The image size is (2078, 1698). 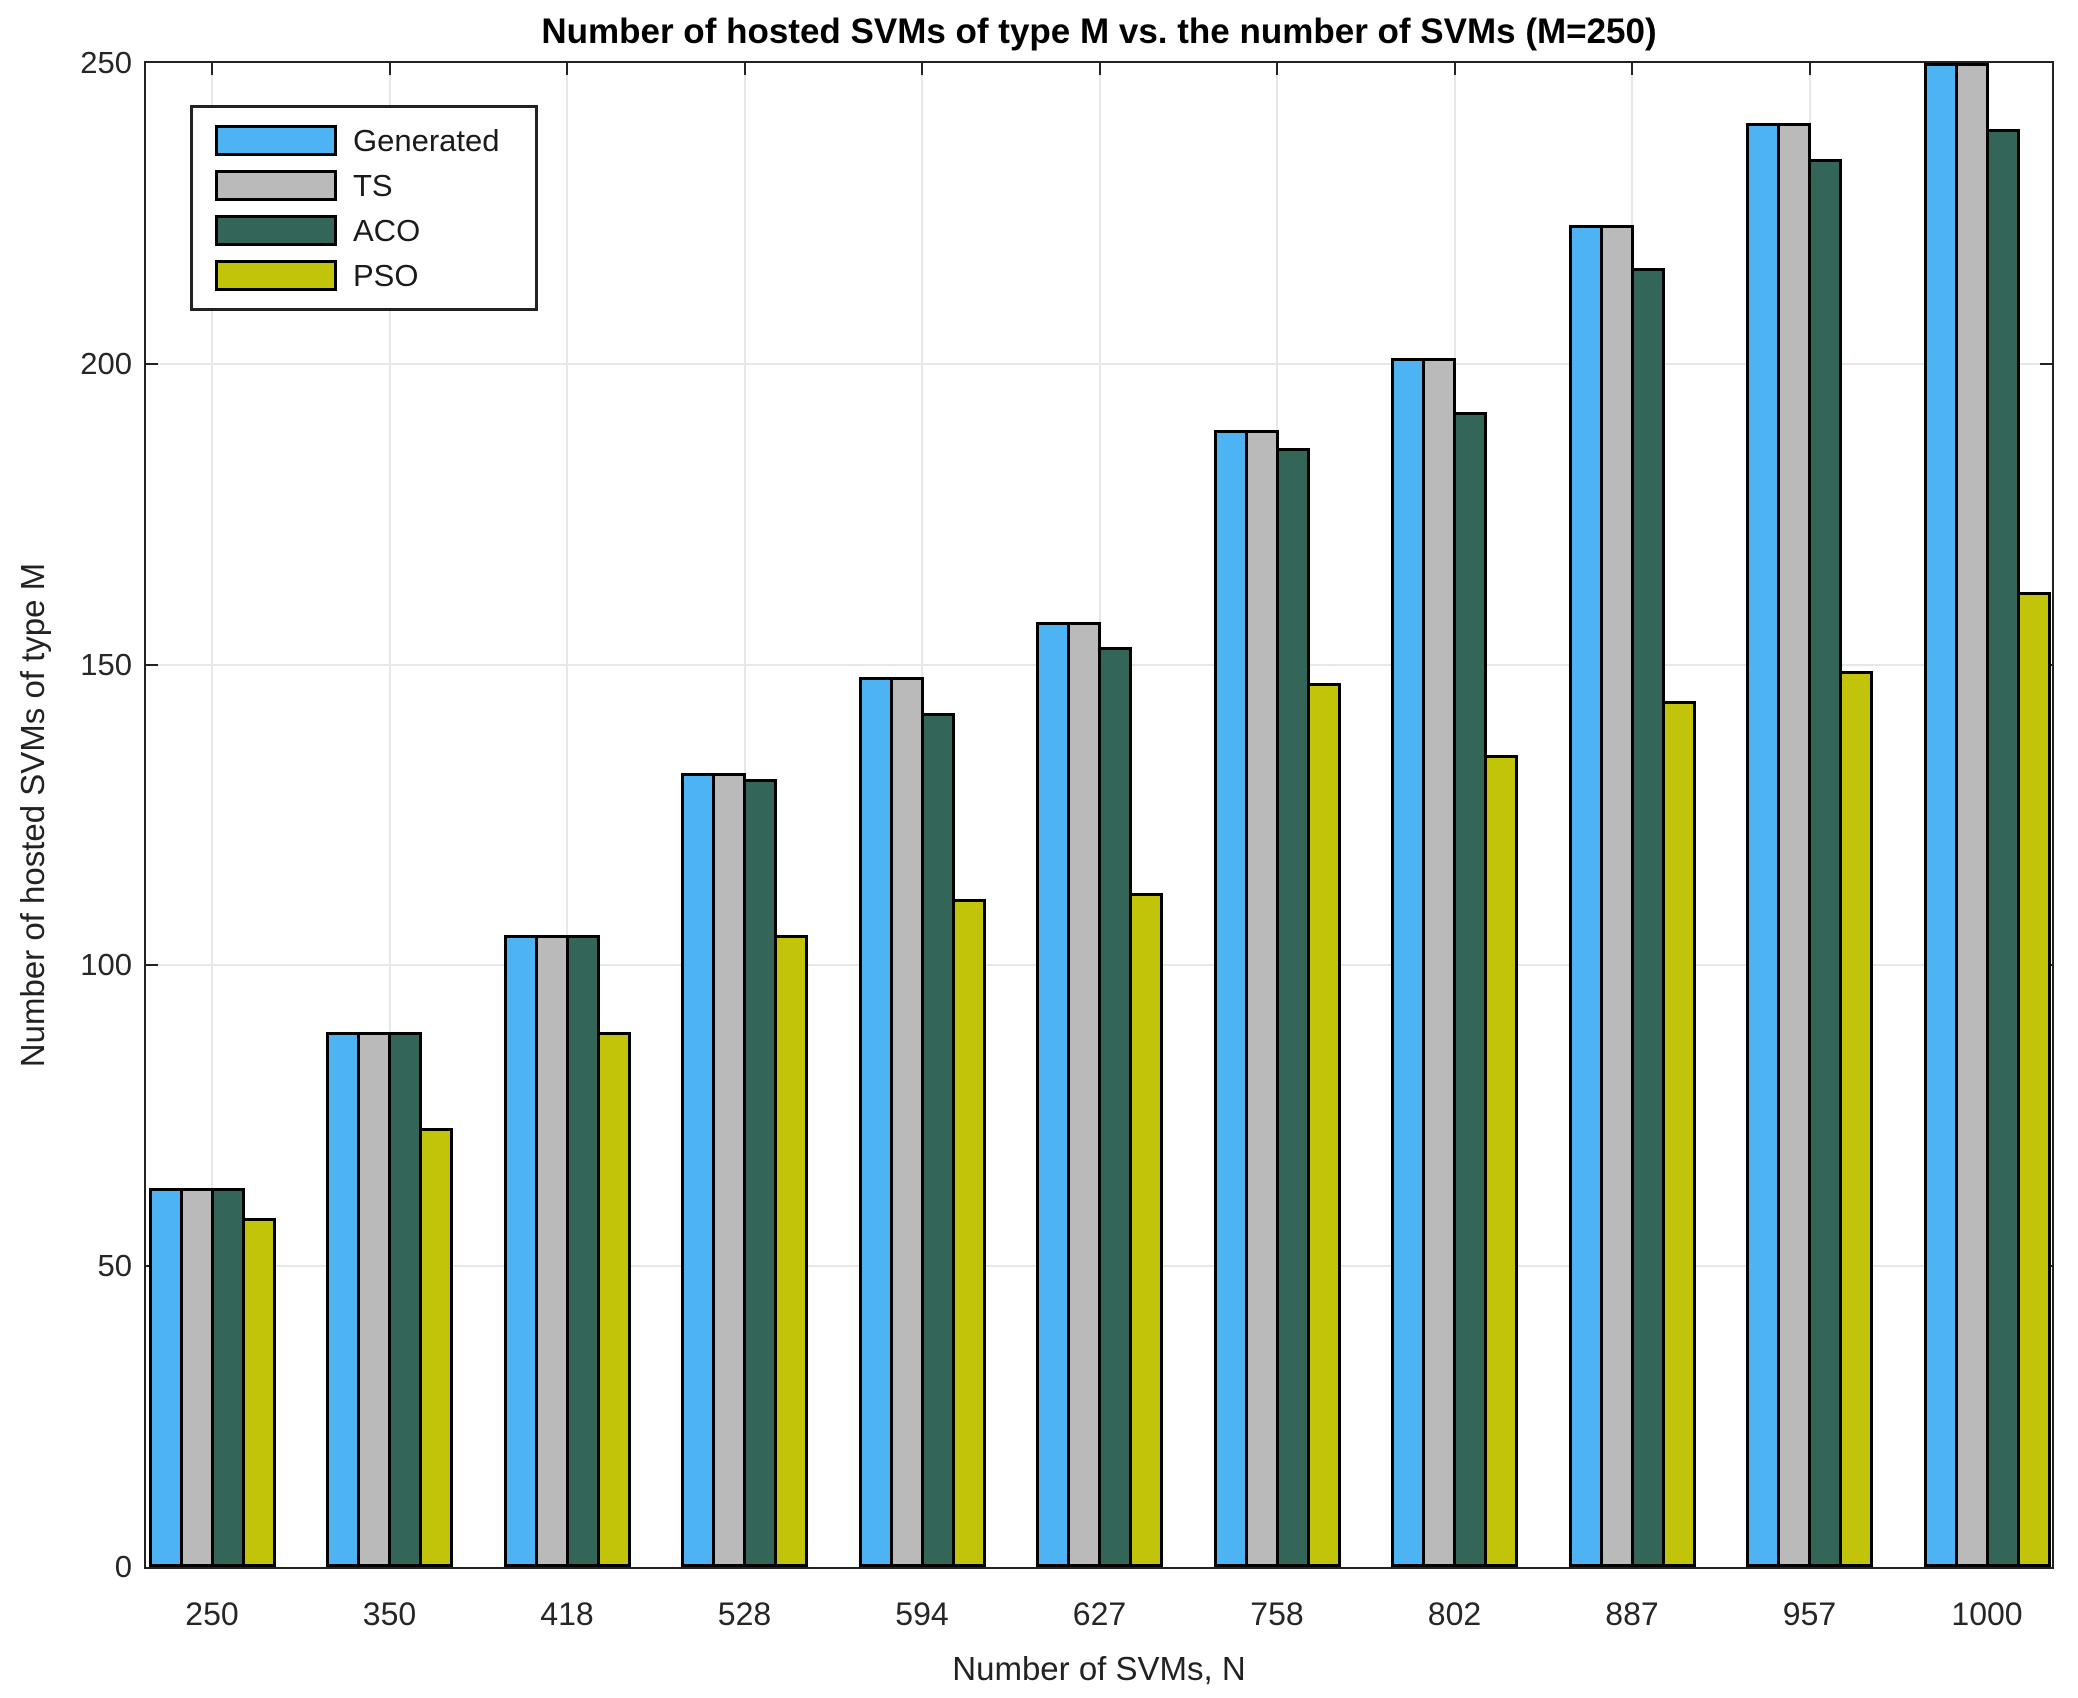 I want to click on legend-item-aco: ACO, so click(x=375, y=230).